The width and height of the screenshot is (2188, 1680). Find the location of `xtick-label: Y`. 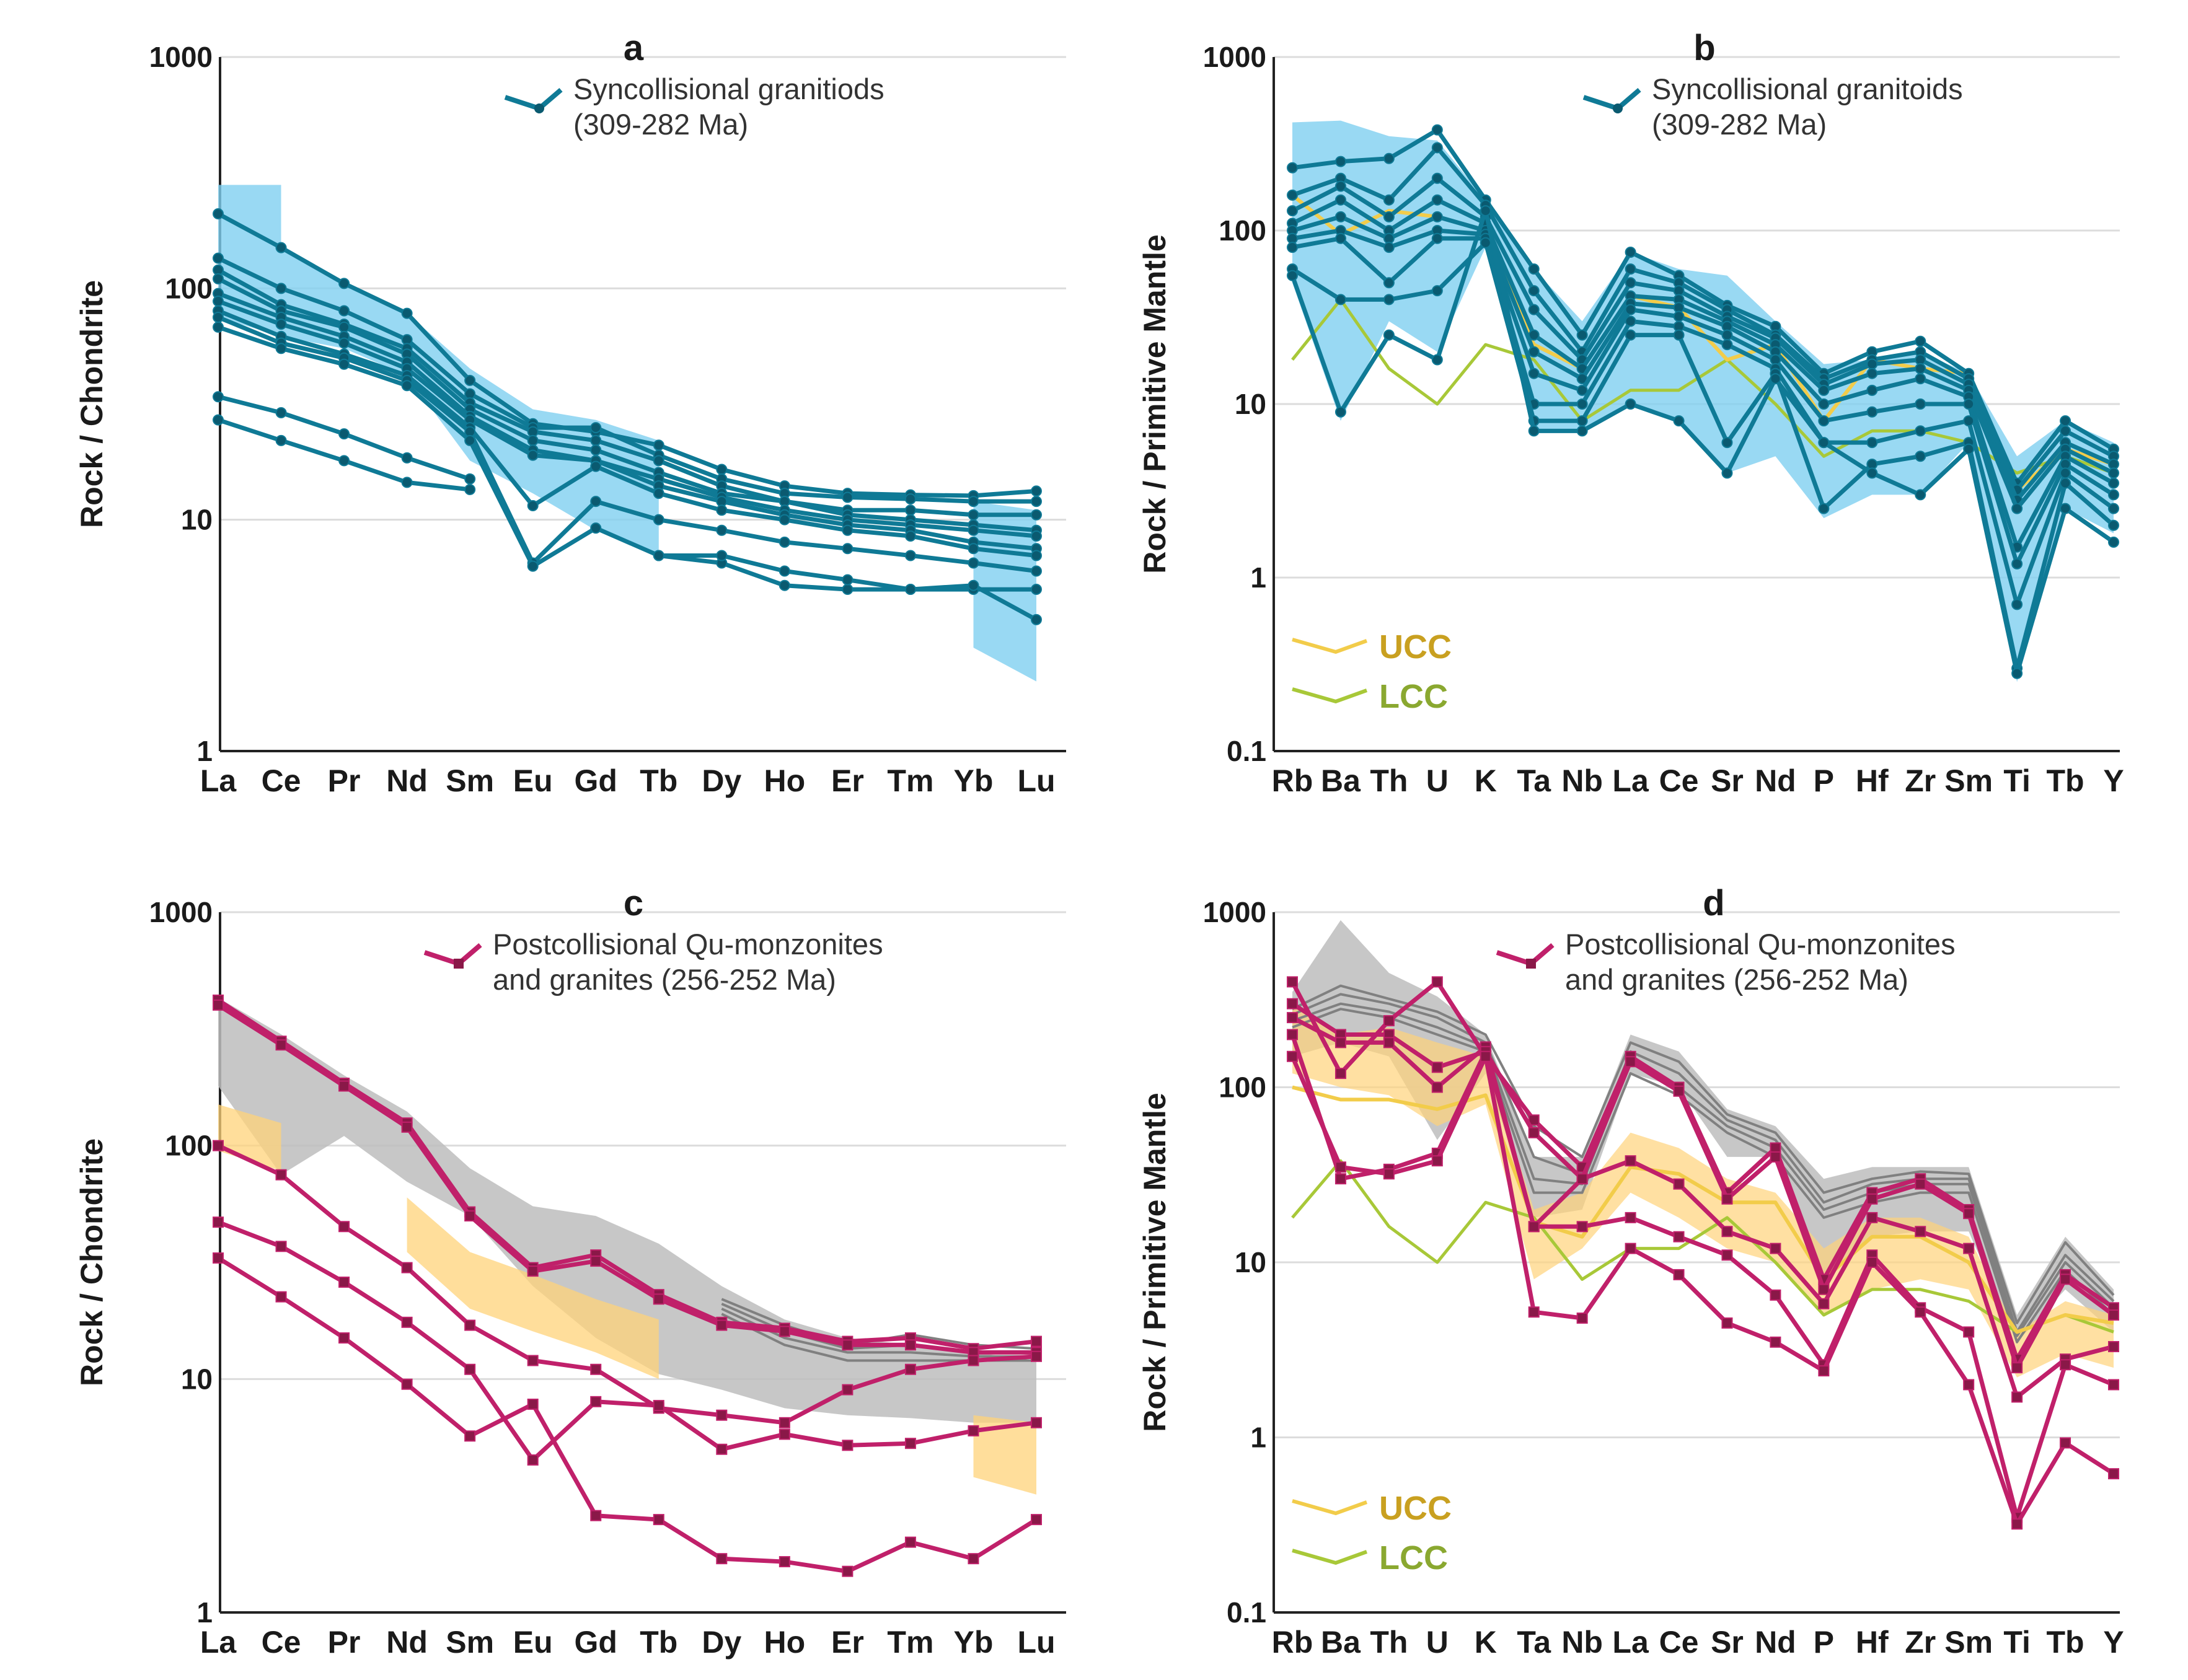

xtick-label: Y is located at coordinates (2113, 1642).